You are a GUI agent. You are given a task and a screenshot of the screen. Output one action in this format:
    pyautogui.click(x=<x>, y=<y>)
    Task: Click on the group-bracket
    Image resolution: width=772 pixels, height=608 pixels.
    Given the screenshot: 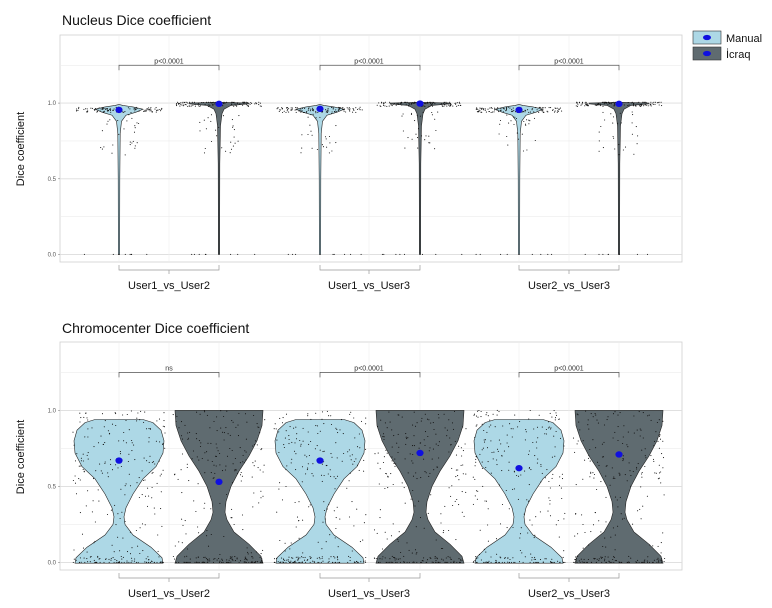 What is the action you would take?
    pyautogui.click(x=569, y=576)
    